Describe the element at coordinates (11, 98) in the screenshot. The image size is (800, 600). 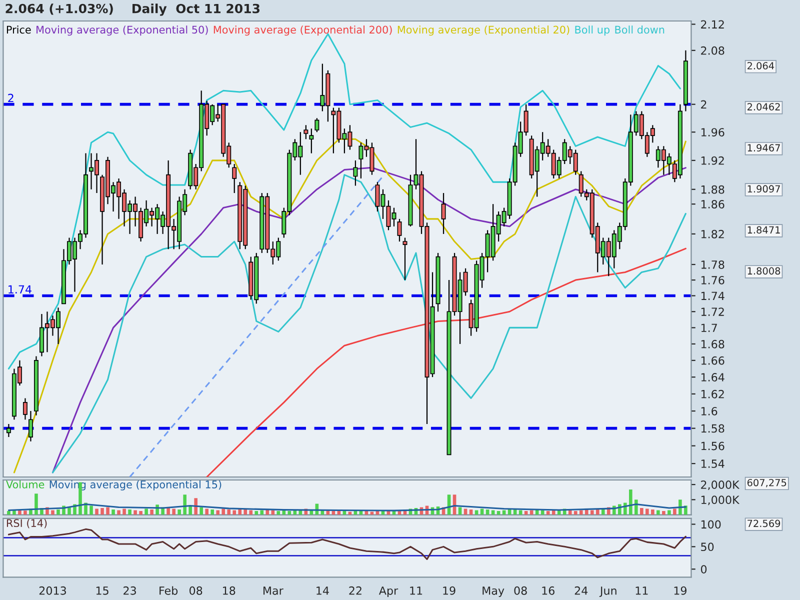
I see `ref-line-label: 2` at that location.